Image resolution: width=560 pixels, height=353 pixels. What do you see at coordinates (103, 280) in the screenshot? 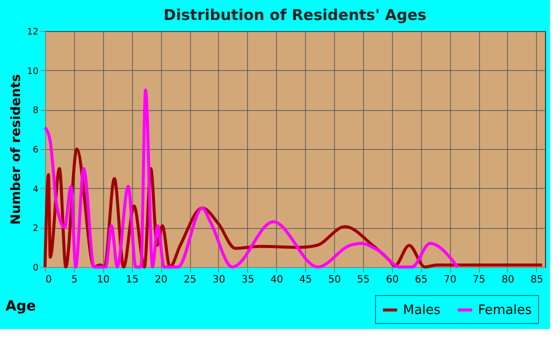
I see `x-tick-label: 10` at bounding box center [103, 280].